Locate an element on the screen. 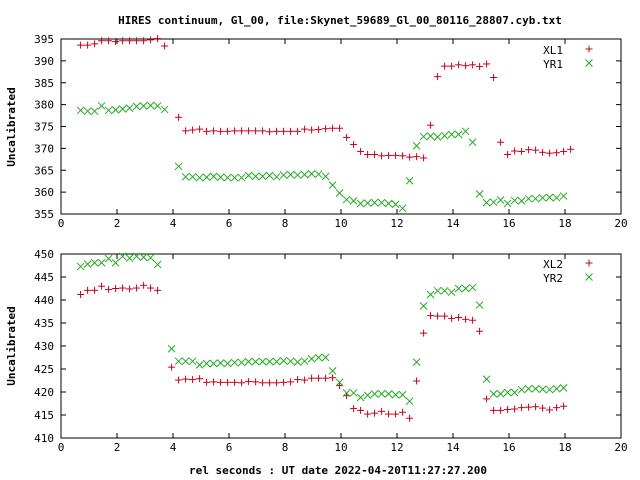 The width and height of the screenshot is (640, 480). top-x-tick-label: 10 is located at coordinates (340, 223).